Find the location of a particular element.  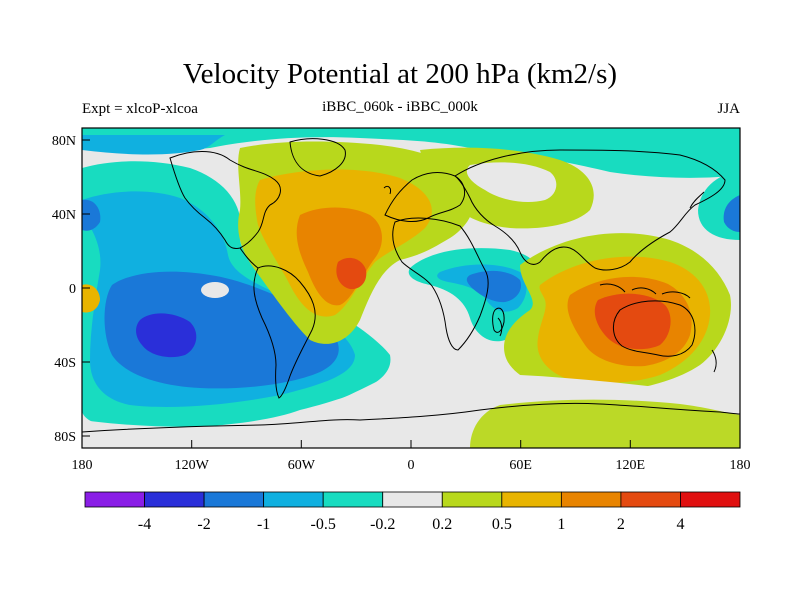

lon-axis is located at coordinates (411, 444).